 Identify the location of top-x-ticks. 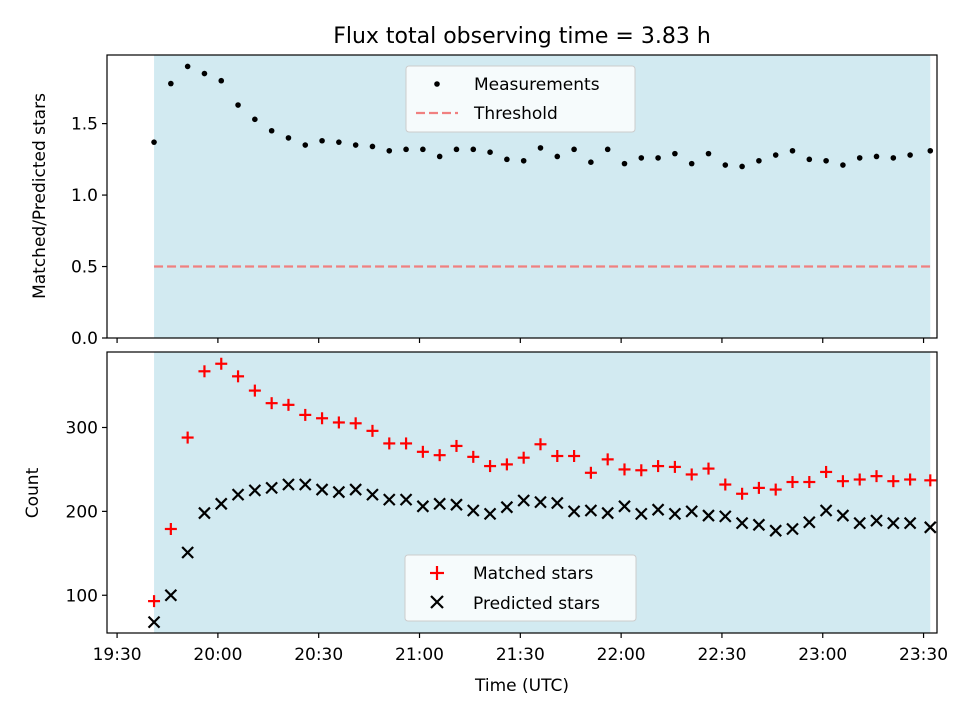
(520, 340).